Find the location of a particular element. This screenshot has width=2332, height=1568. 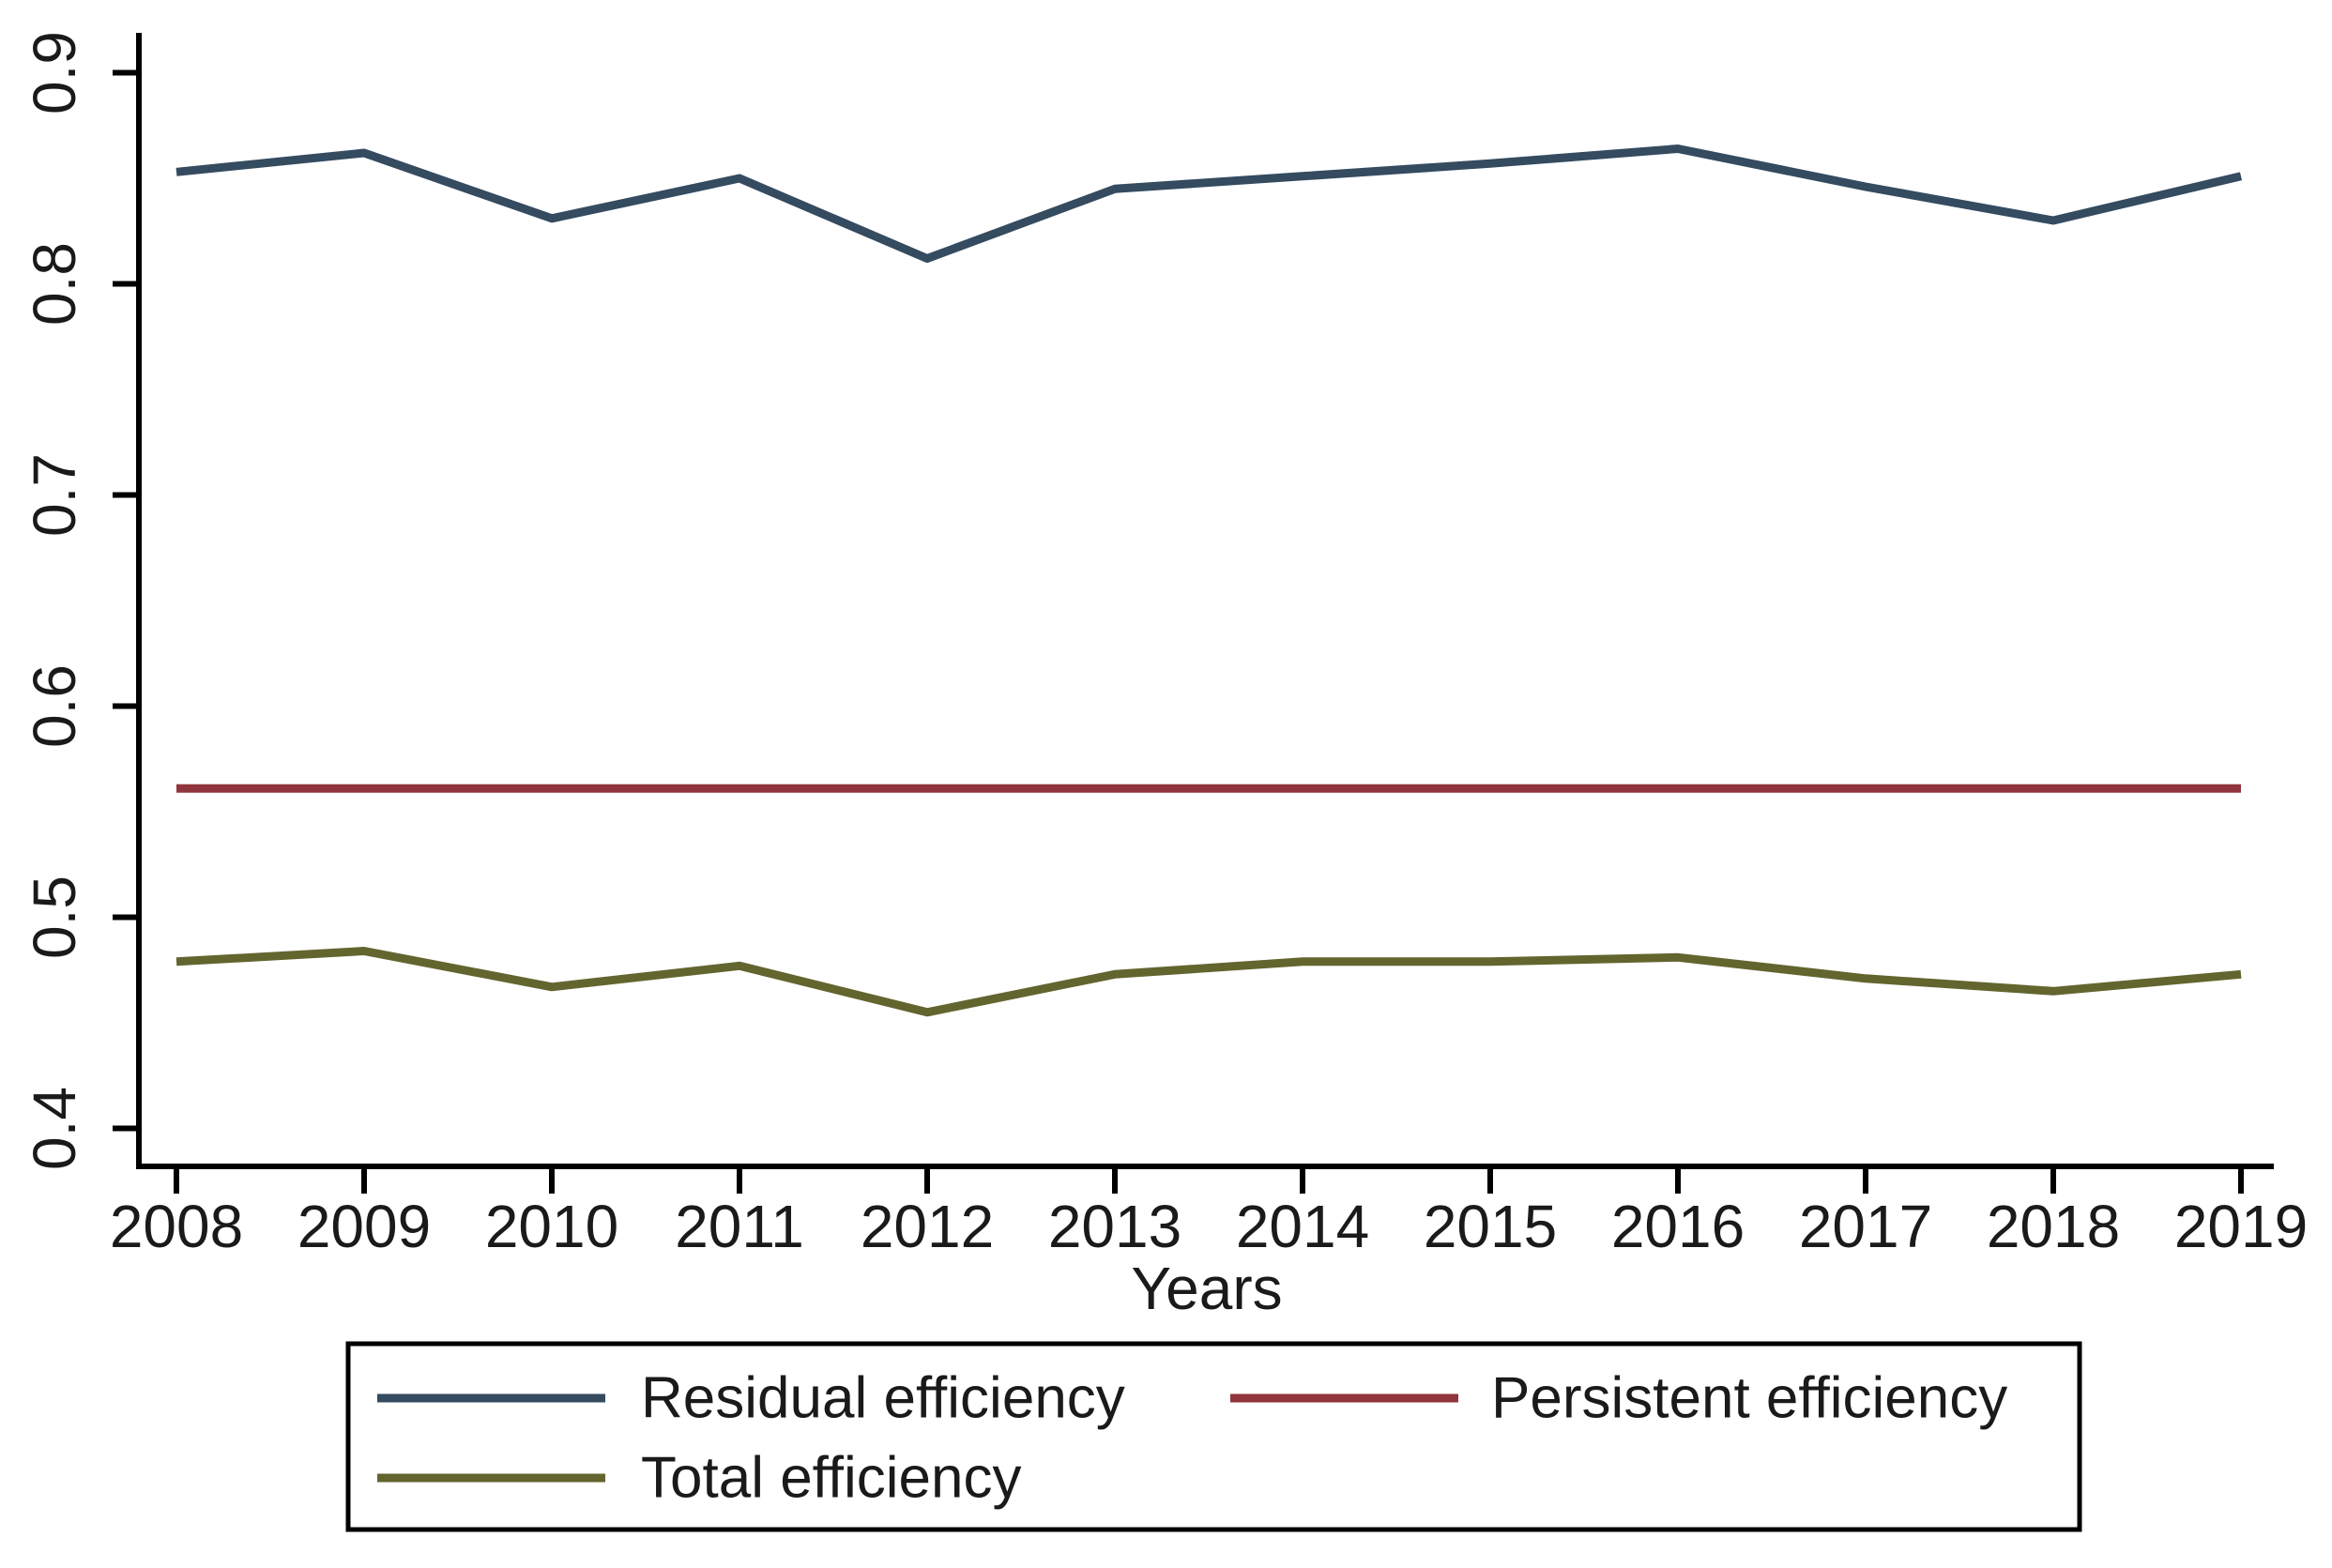

y-tick-label: 0.4 is located at coordinates (54, 1128).